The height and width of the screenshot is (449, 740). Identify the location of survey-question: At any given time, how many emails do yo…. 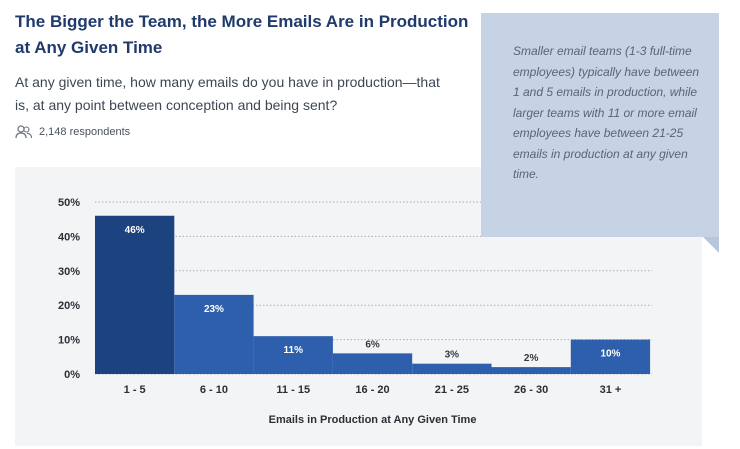
(227, 93).